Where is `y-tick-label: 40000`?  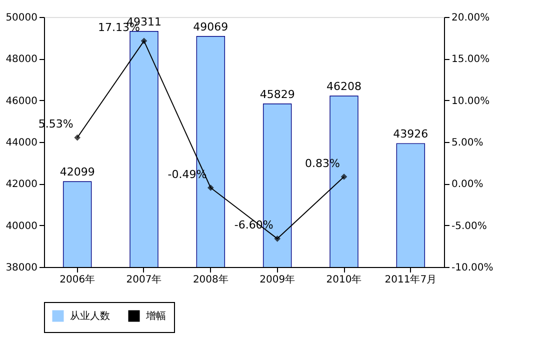
y-tick-label: 40000 is located at coordinates (22, 226).